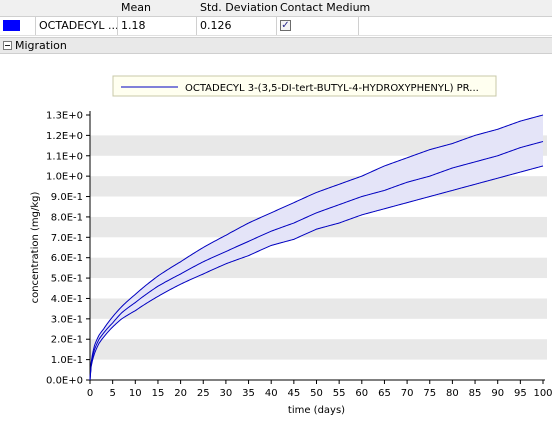 The height and width of the screenshot is (421, 552). I want to click on x-tick-label: 10, so click(135, 393).